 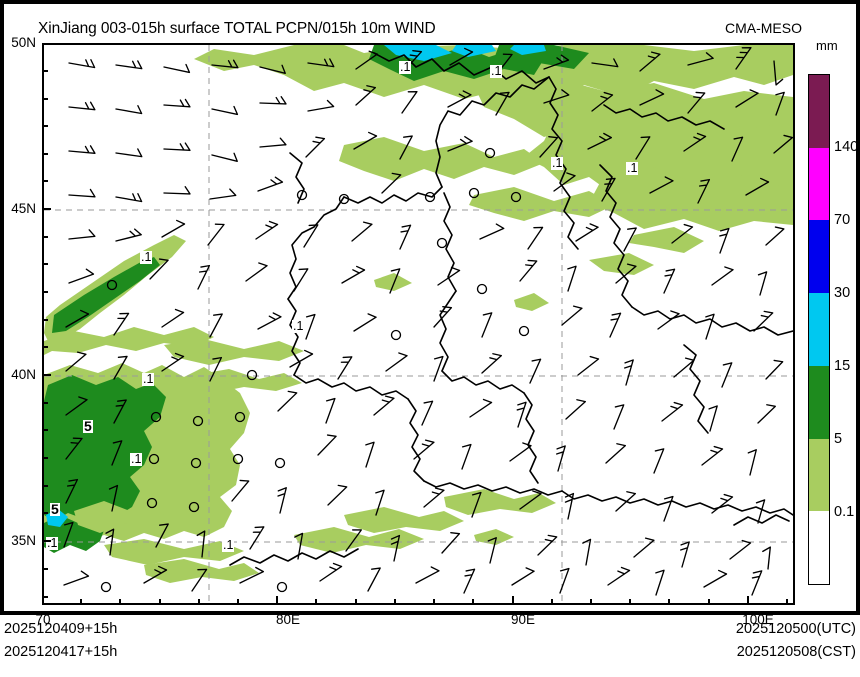 I want to click on colorbar-tick-0.1: 0.1, so click(x=844, y=512).